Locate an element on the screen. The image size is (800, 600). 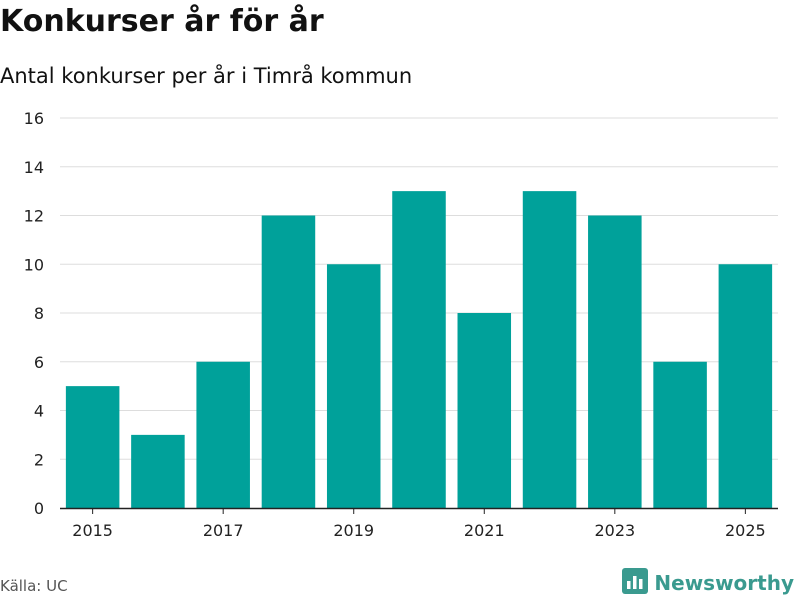
x-tick-label: 2025 is located at coordinates (745, 530).